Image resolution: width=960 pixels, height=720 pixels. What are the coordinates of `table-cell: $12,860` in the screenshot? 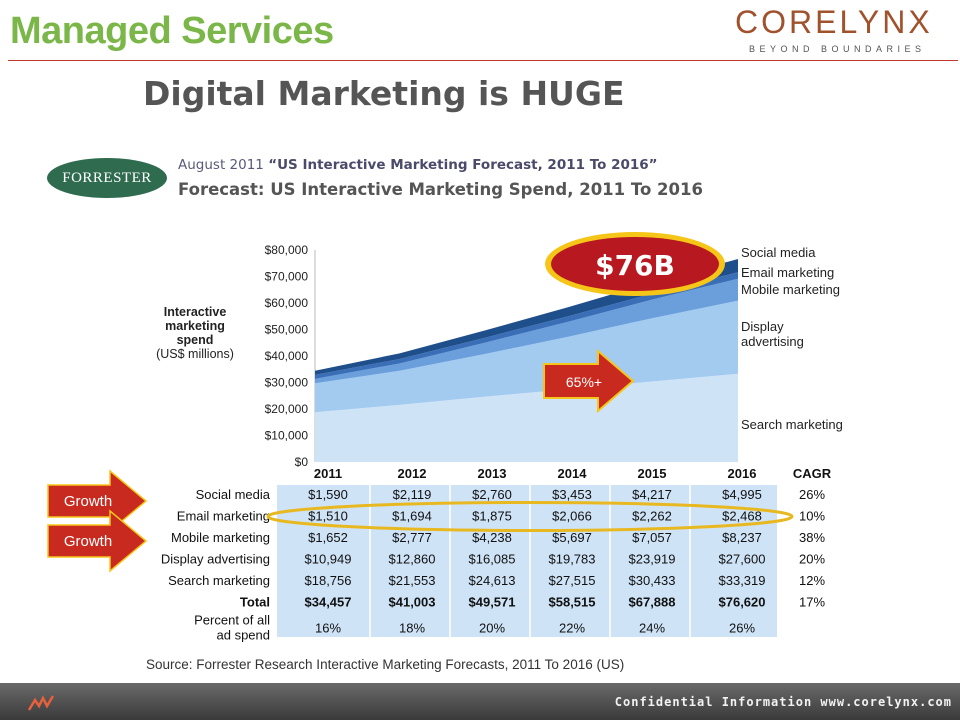 It's located at (412, 559).